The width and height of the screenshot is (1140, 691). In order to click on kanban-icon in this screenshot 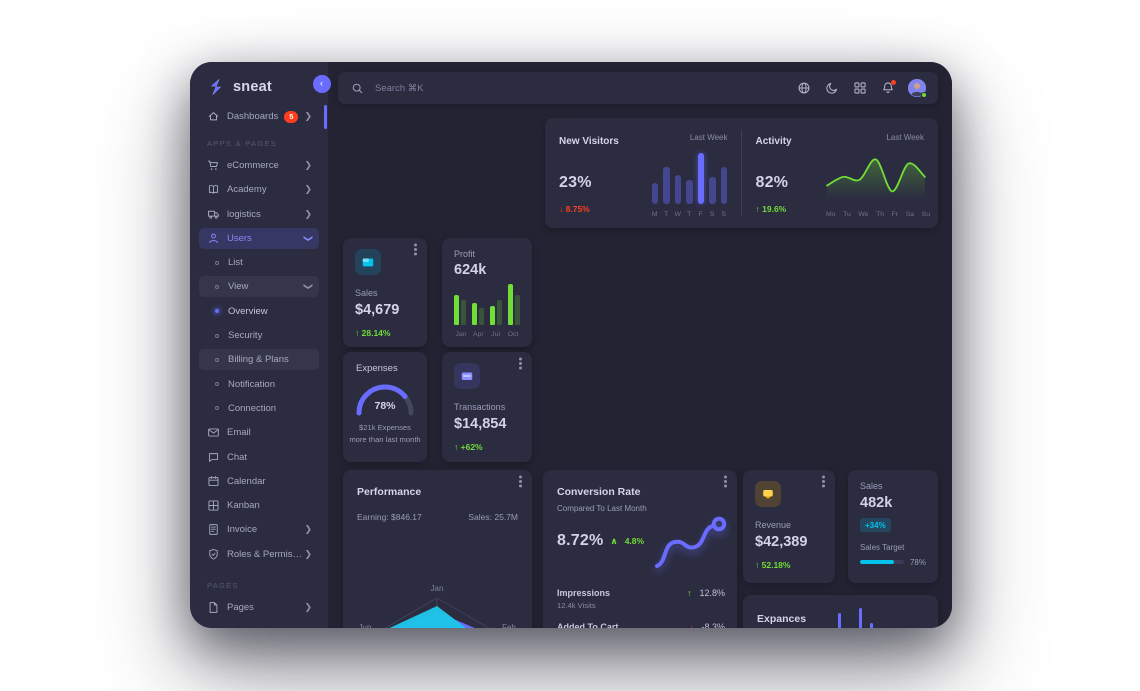, I will do `click(213, 505)`.